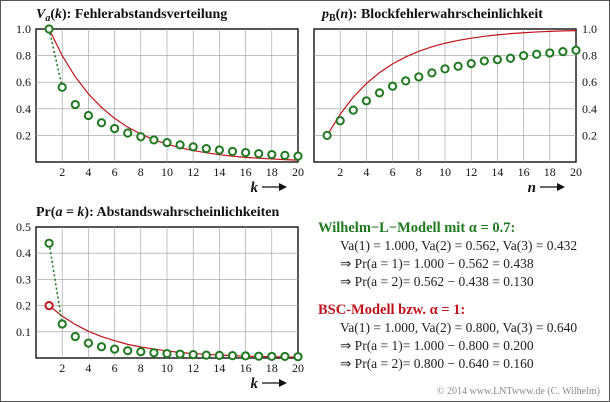  I want to click on annotation-bsc-heading: BSC-Modell bzw. α = 1:, so click(391, 310).